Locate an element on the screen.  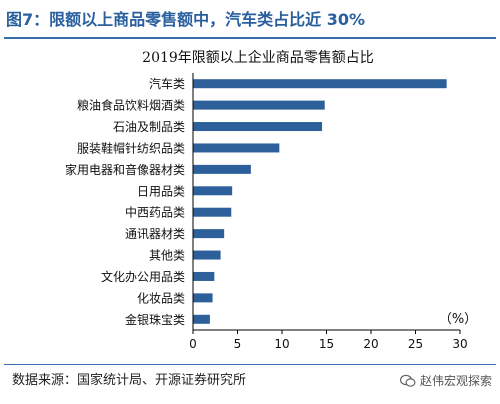
x-tick-label: 30 is located at coordinates (459, 344).